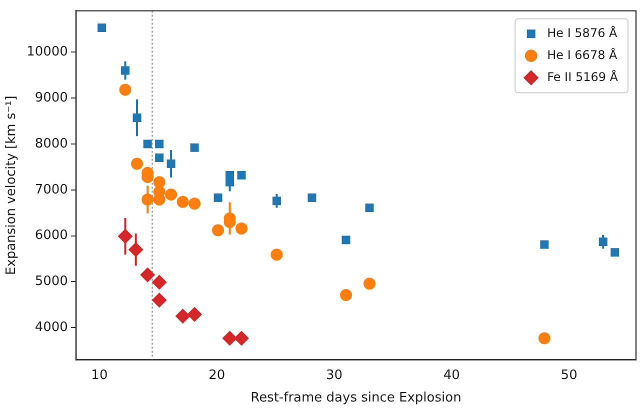  What do you see at coordinates (356, 398) in the screenshot?
I see `x-axis-title: Rest-frame days since Explosion` at bounding box center [356, 398].